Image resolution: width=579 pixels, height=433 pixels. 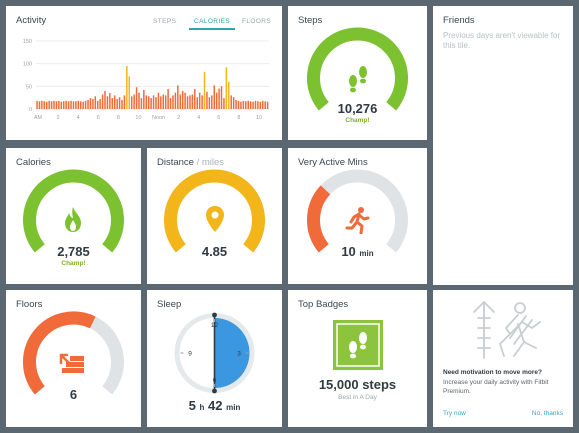 What do you see at coordinates (73, 251) in the screenshot?
I see `calories-value: 2,785` at bounding box center [73, 251].